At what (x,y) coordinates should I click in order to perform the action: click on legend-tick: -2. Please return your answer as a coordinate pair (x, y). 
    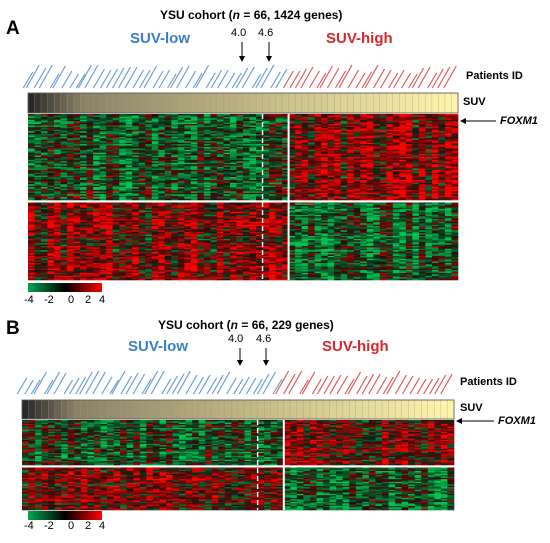
    Looking at the image, I should click on (49, 300).